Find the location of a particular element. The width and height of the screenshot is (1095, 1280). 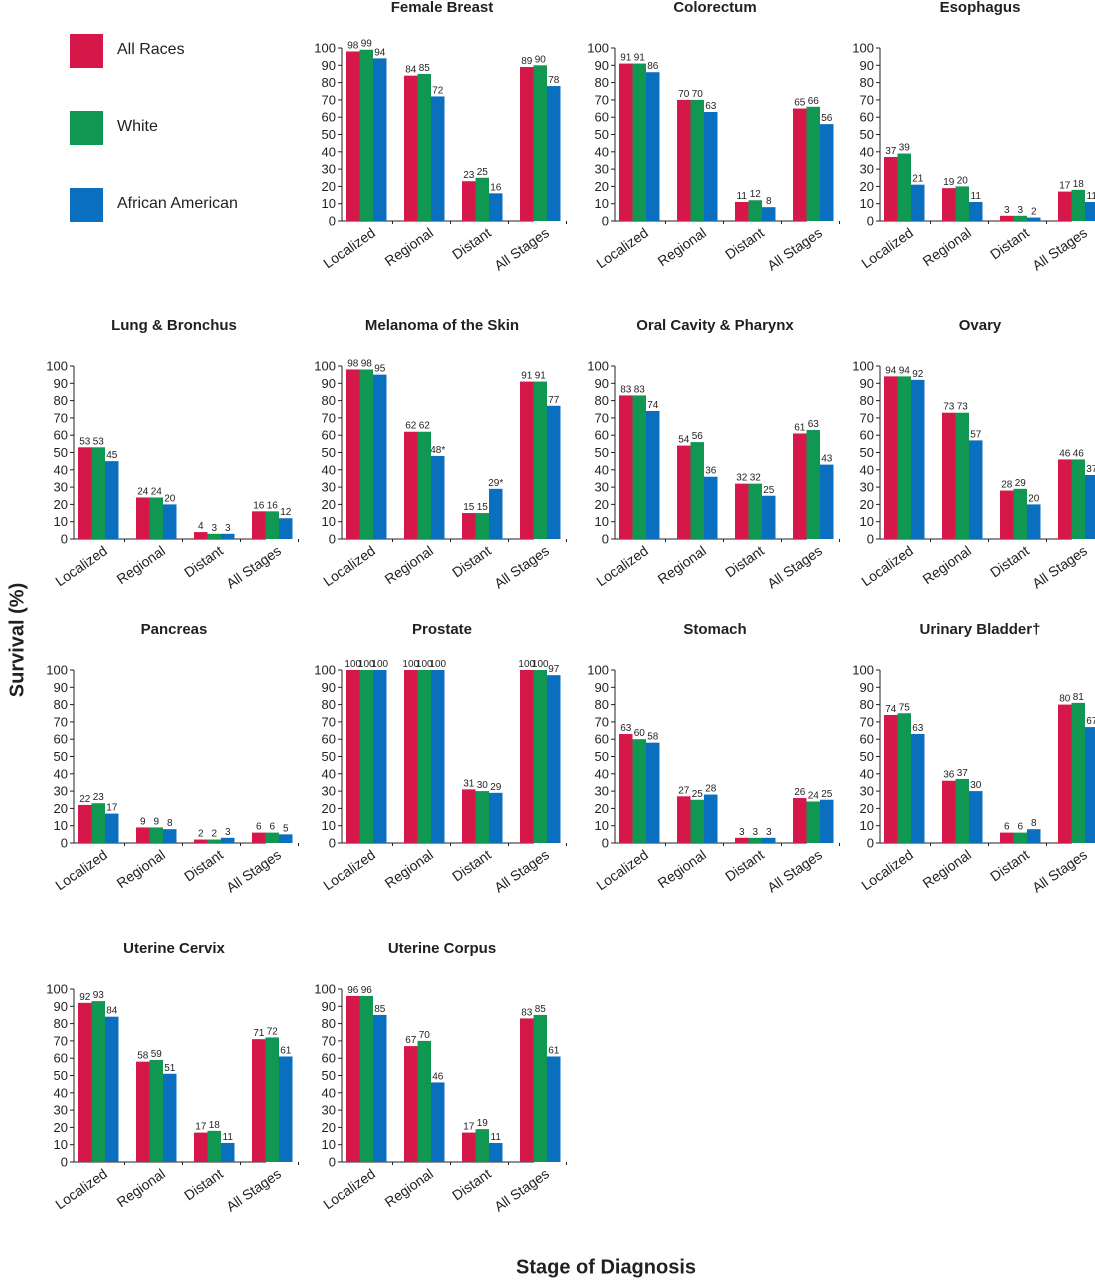

bar-value-label: 56 is located at coordinates (827, 118).